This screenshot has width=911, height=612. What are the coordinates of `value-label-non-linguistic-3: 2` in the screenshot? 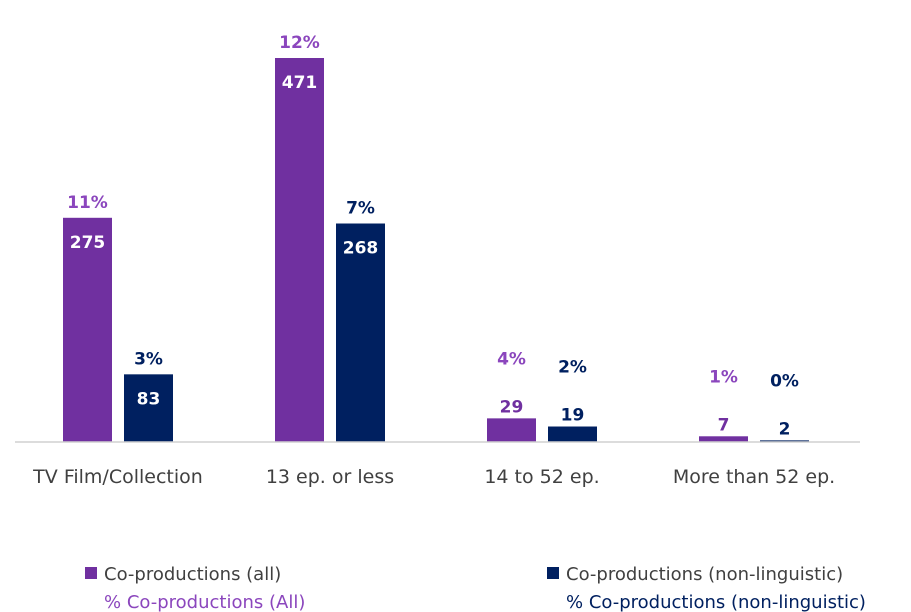 It's located at (785, 429).